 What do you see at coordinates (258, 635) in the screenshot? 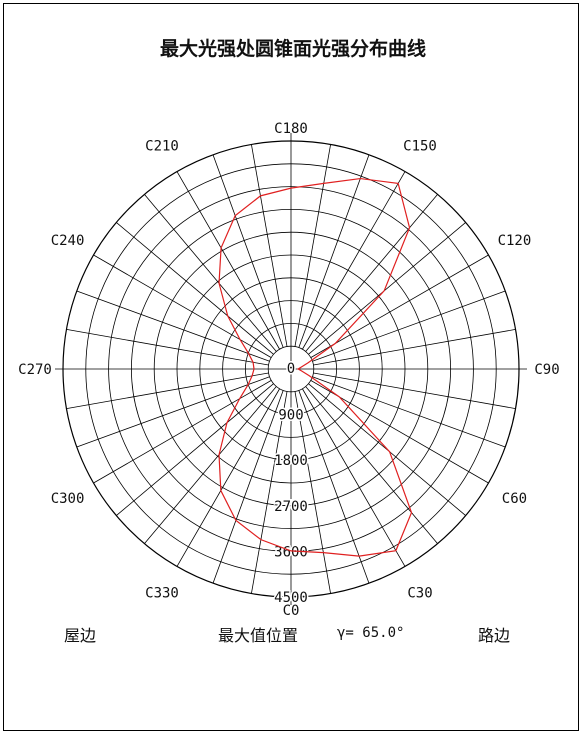
I see `footer-middle-label: 最大值位置` at bounding box center [258, 635].